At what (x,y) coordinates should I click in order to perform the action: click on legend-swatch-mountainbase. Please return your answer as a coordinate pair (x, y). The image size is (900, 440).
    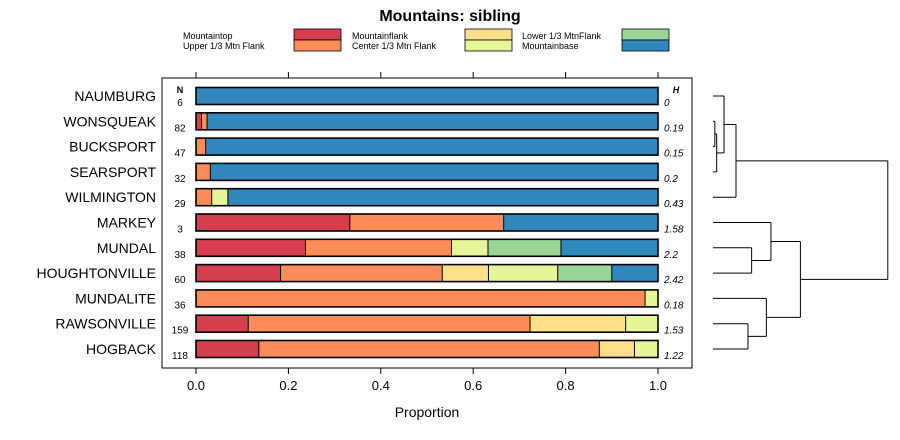
    Looking at the image, I should click on (645, 45).